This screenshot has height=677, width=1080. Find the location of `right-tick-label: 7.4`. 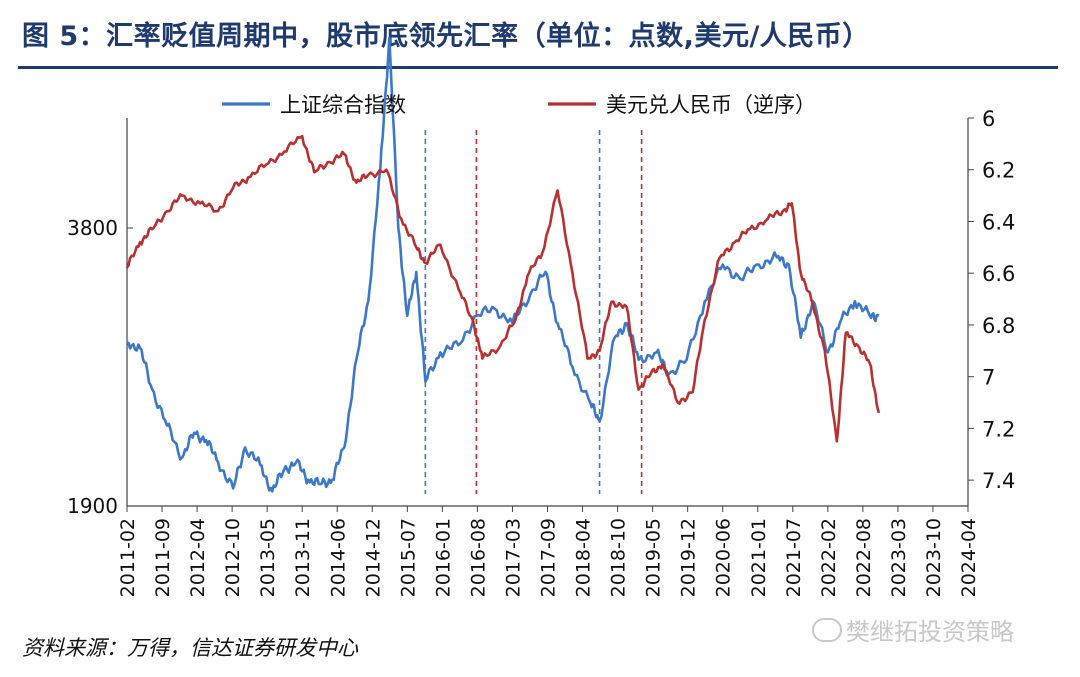

right-tick-label: 7.4 is located at coordinates (998, 481).